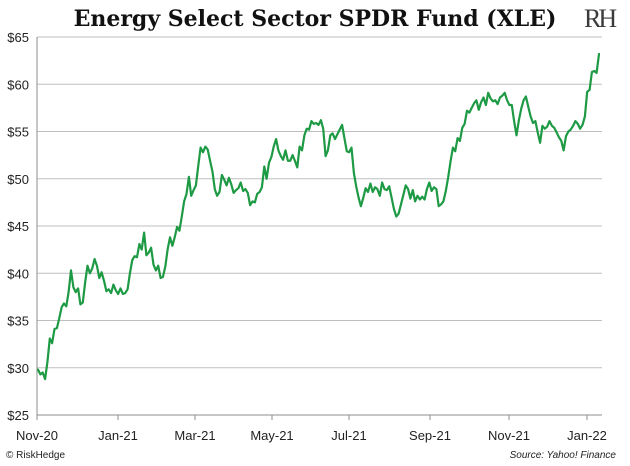 Image resolution: width=630 pixels, height=466 pixels. I want to click on x-tick-label: Jan-22, so click(587, 435).